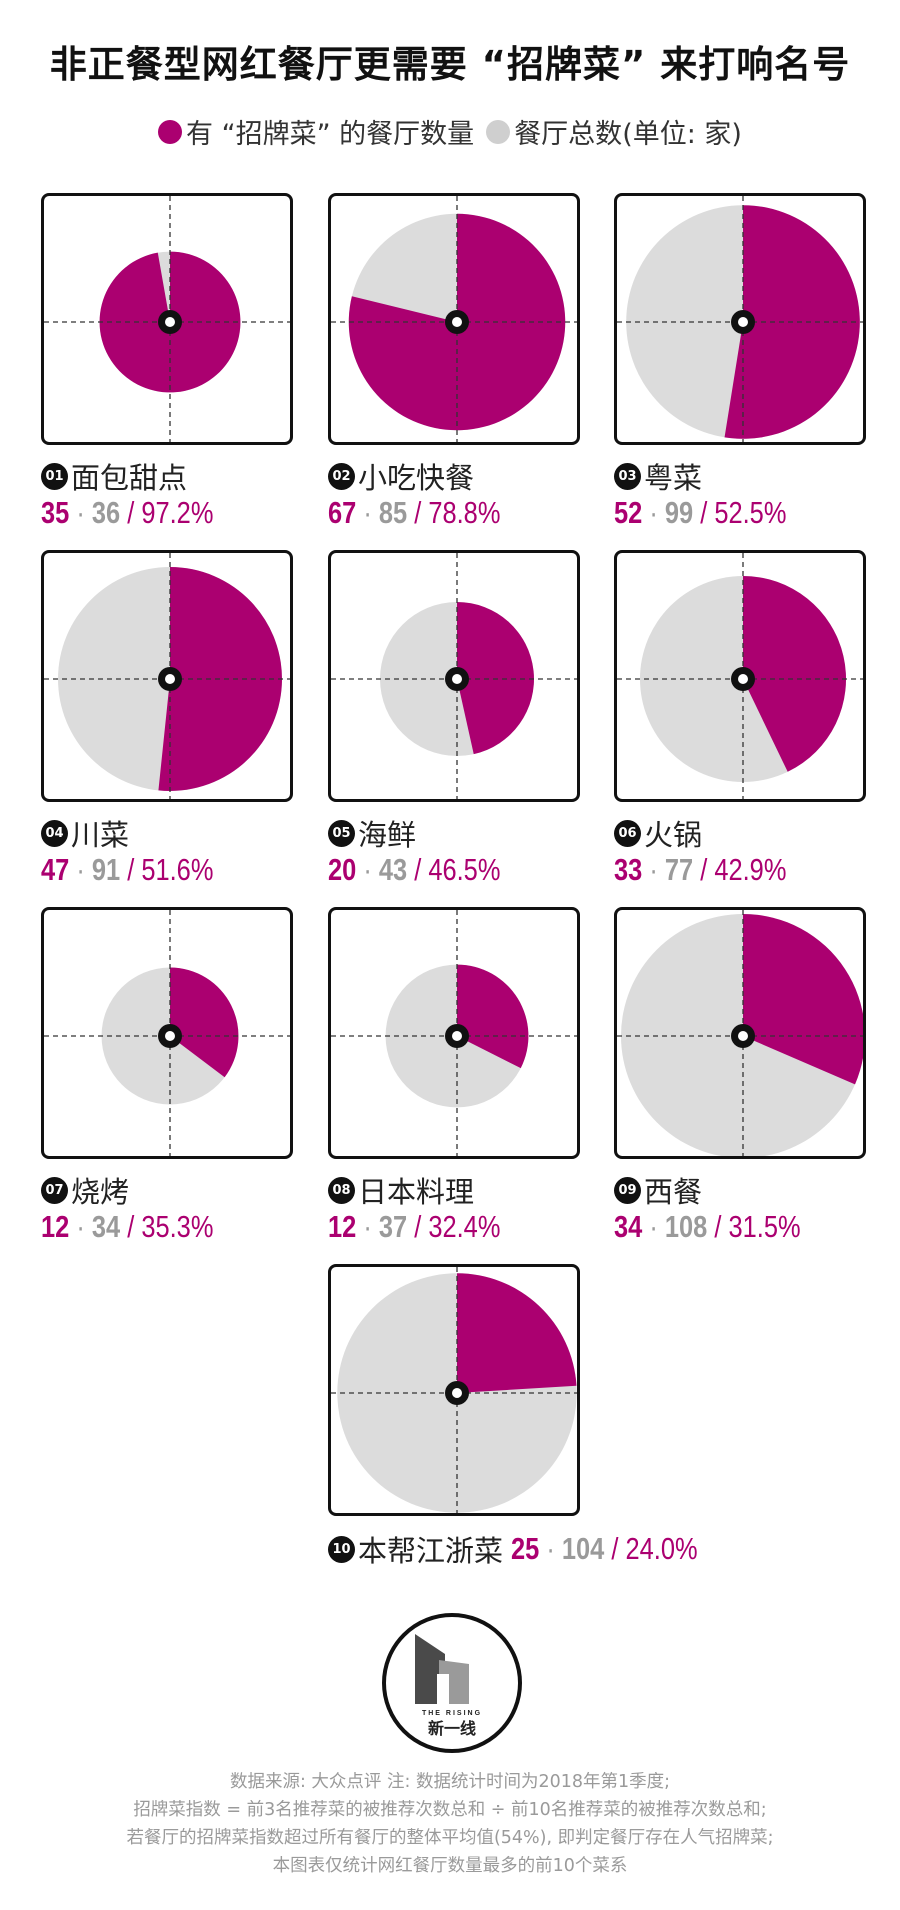  I want to click on rank-badge: 10, so click(341, 1549).